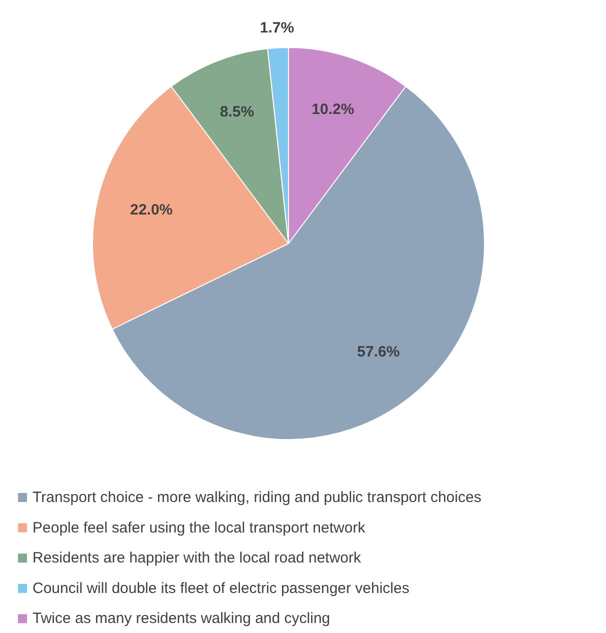 Image resolution: width=606 pixels, height=633 pixels. Describe the element at coordinates (277, 28) in the screenshot. I see `data-label: 1.7%` at that location.